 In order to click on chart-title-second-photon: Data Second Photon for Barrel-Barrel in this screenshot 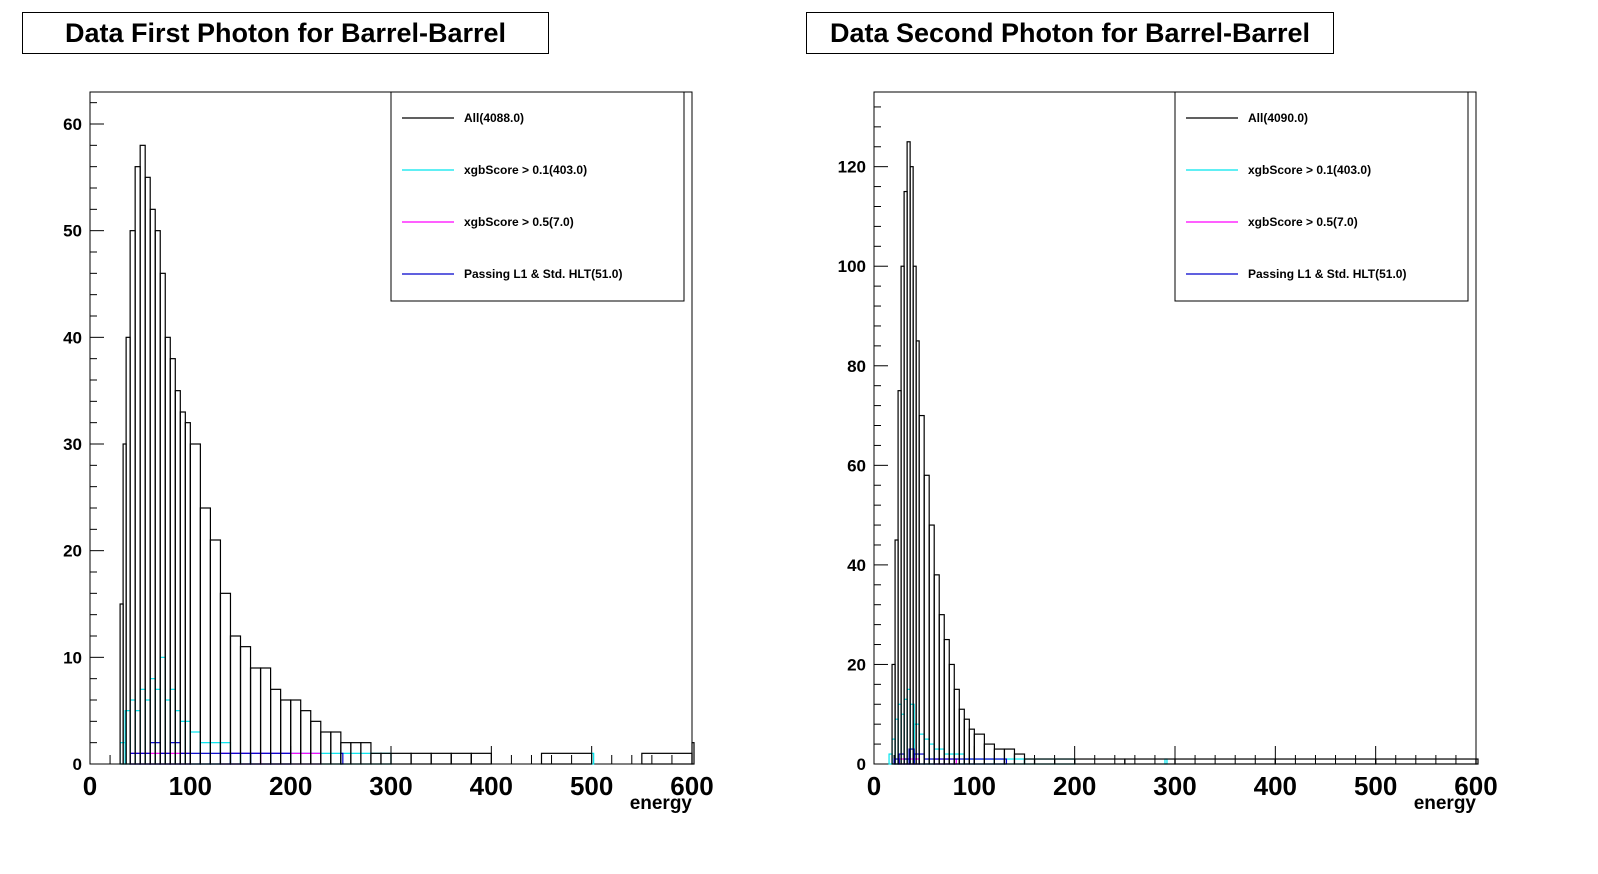, I will do `click(1070, 33)`.